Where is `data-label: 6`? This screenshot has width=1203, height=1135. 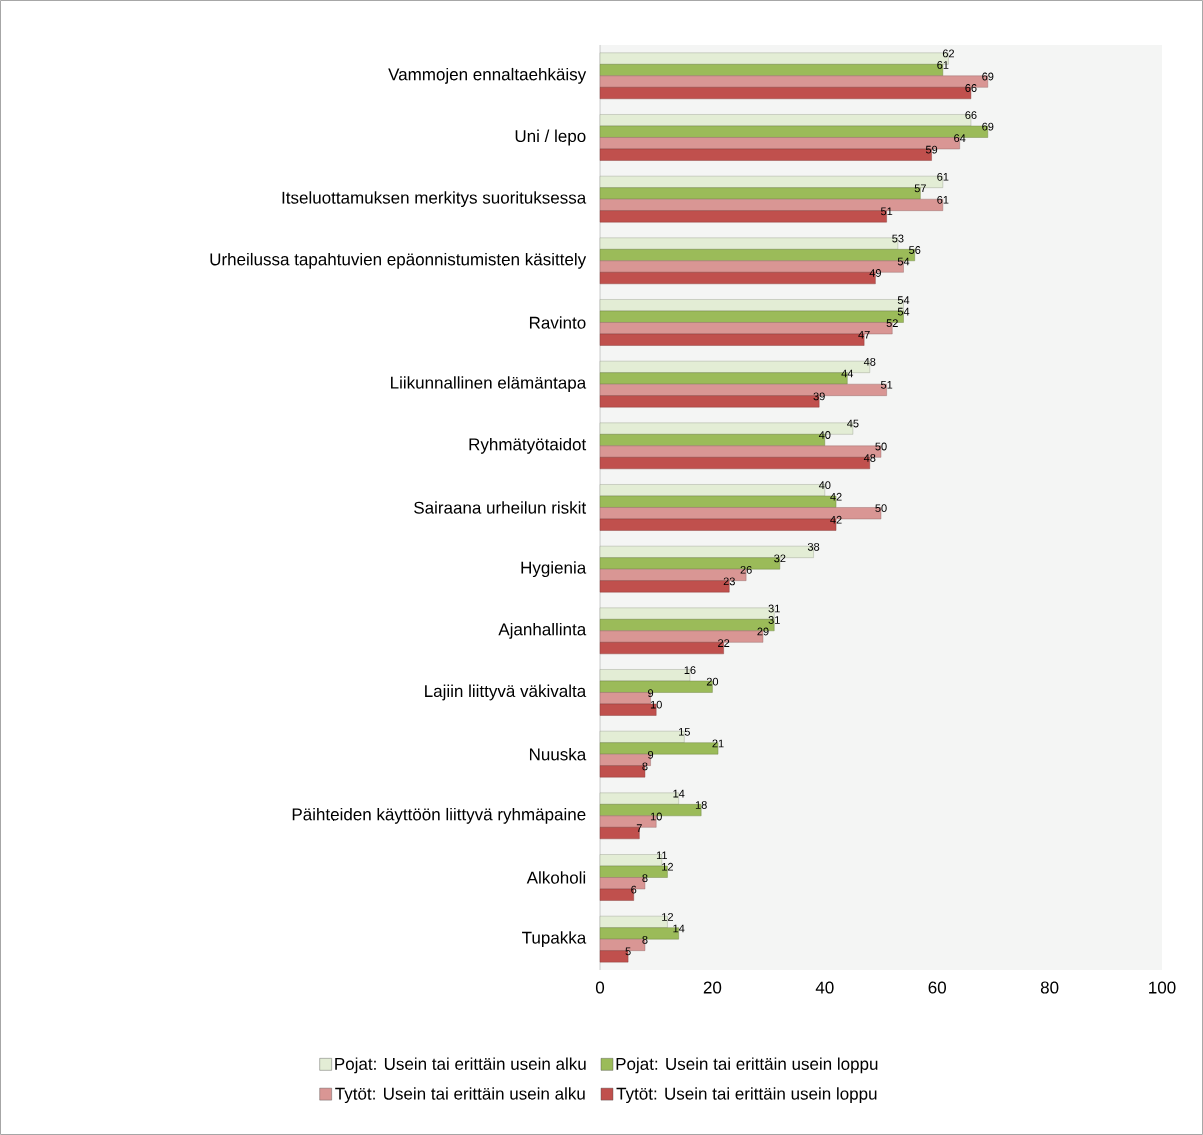
data-label: 6 is located at coordinates (634, 889).